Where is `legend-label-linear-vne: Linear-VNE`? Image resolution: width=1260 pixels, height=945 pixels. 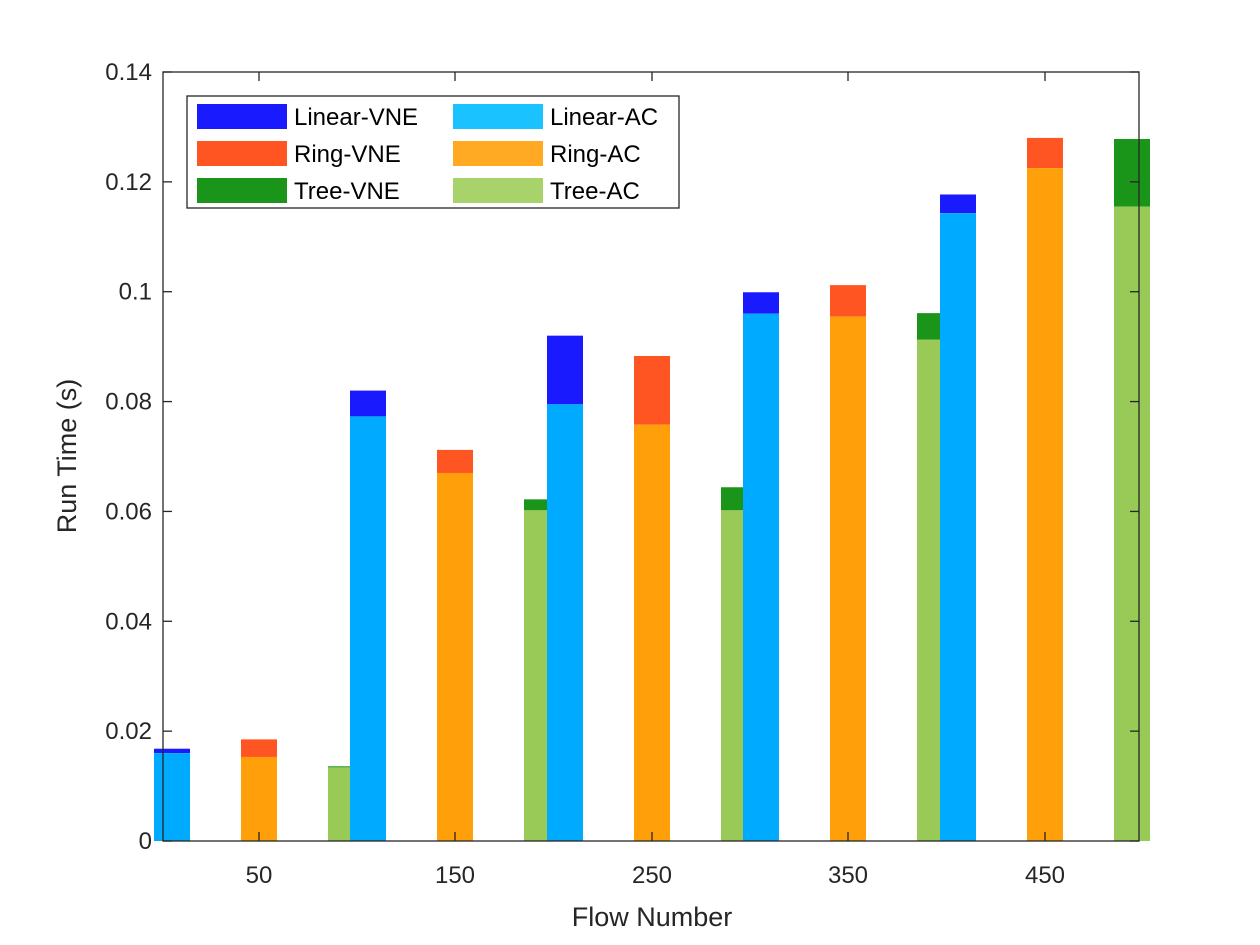 legend-label-linear-vne: Linear-VNE is located at coordinates (356, 117).